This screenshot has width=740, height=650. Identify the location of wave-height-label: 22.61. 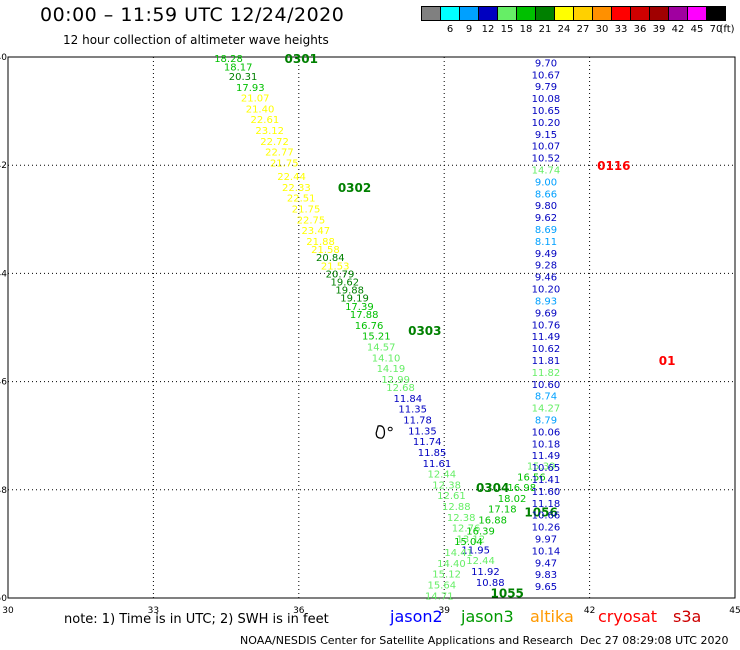
(265, 120).